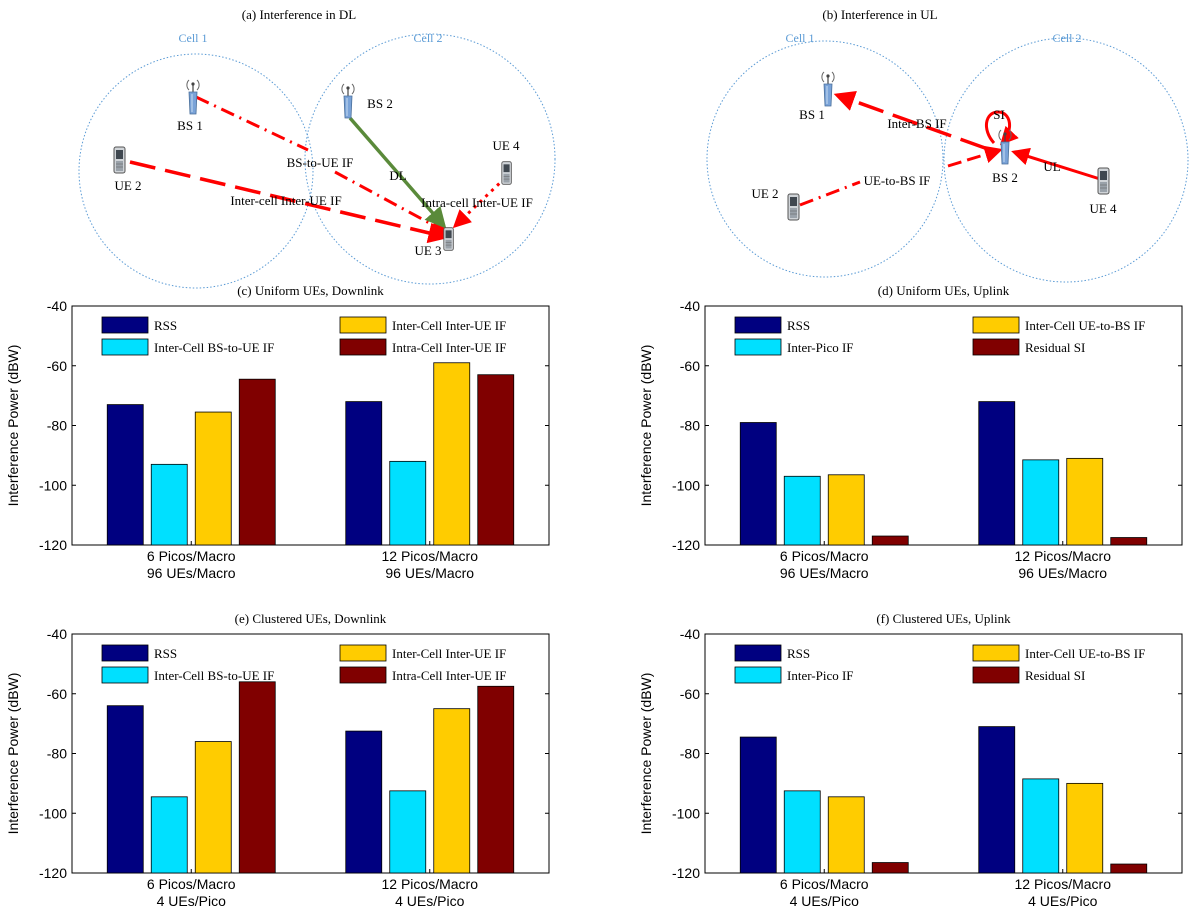 The width and height of the screenshot is (1192, 913). What do you see at coordinates (428, 38) in the screenshot?
I see `cell2-label: Cell 2` at bounding box center [428, 38].